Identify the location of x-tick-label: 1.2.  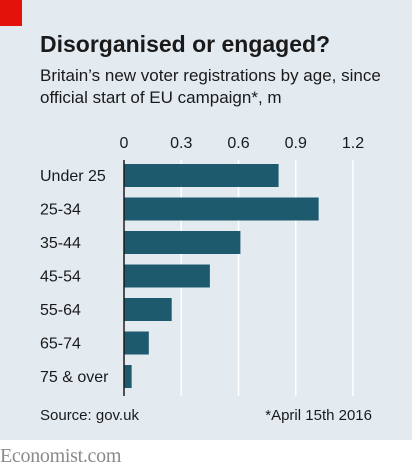
(353, 143).